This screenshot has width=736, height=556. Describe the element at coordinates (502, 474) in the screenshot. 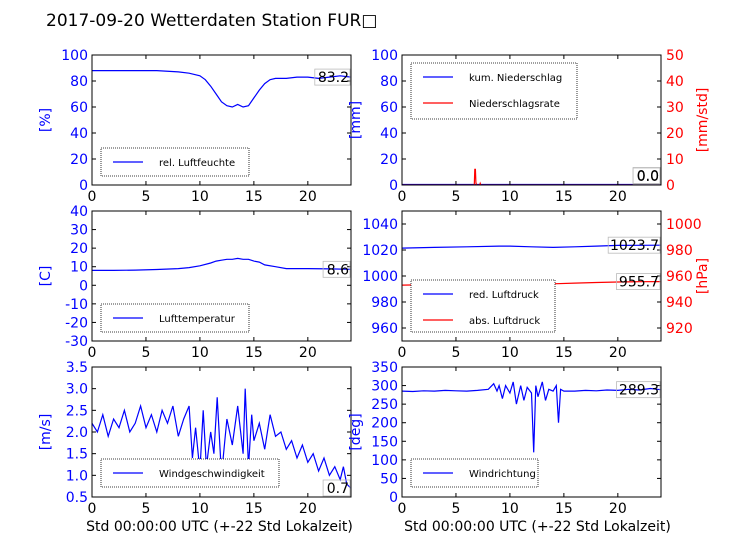

I see `legend-entry: Windrichtung` at that location.